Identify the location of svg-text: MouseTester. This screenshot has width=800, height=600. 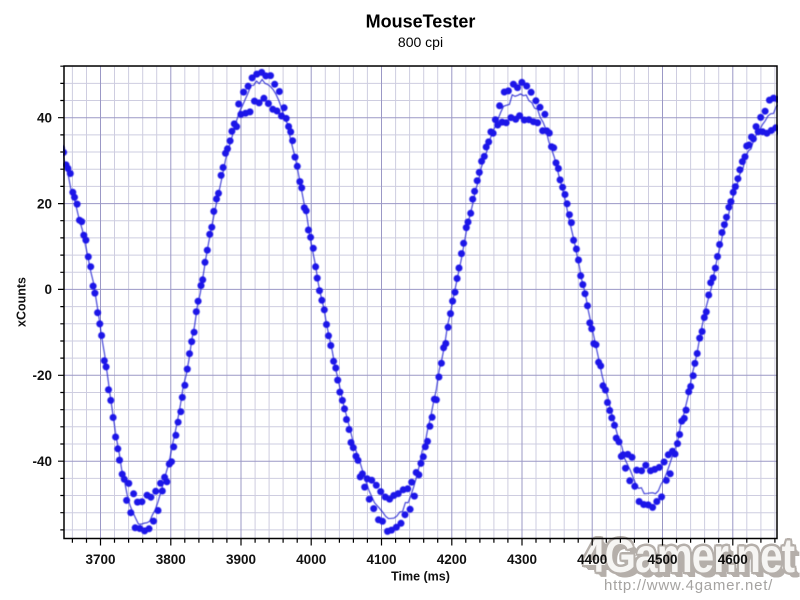
(421, 22).